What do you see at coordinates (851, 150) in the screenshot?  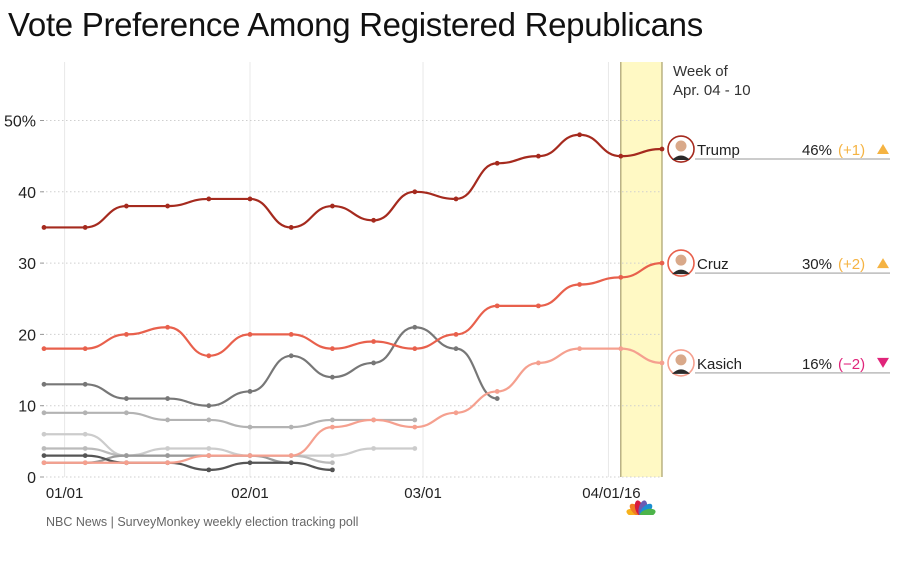 I see `legend-change: (+1)` at bounding box center [851, 150].